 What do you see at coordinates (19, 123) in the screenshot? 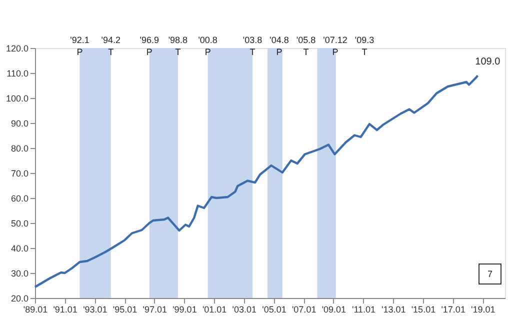
I see `y-tick-label: 90.0` at bounding box center [19, 123].